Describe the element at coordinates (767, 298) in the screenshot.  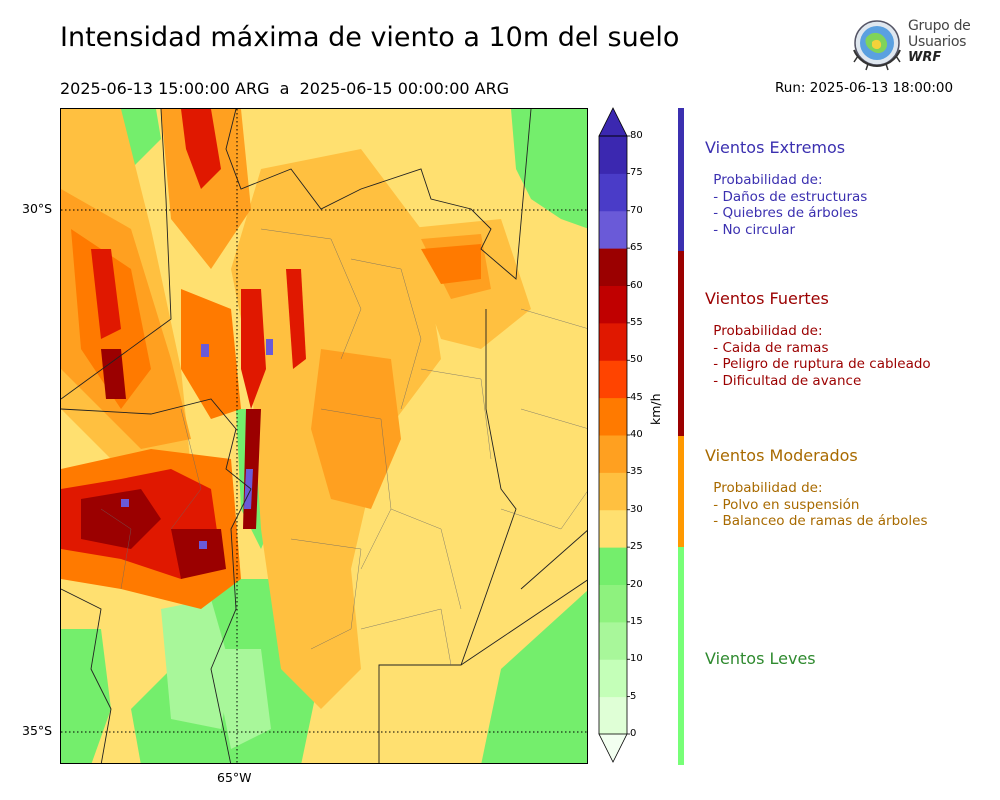
I see `category-title-fuertes: Vientos Fuertes` at that location.